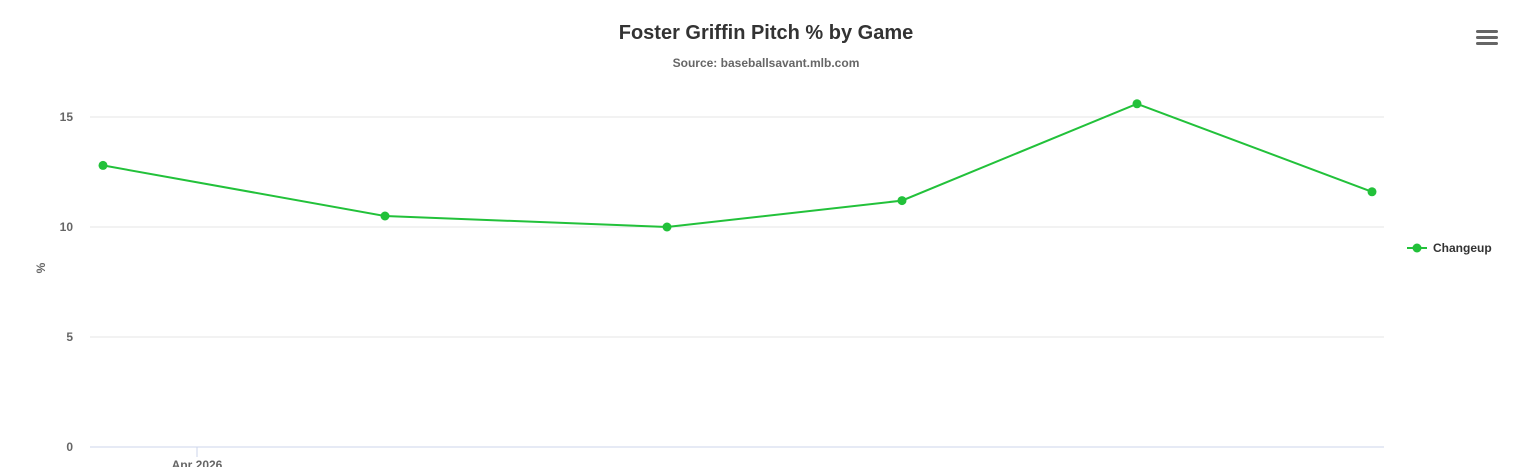  I want to click on y-tick-label: 0, so click(69, 447).